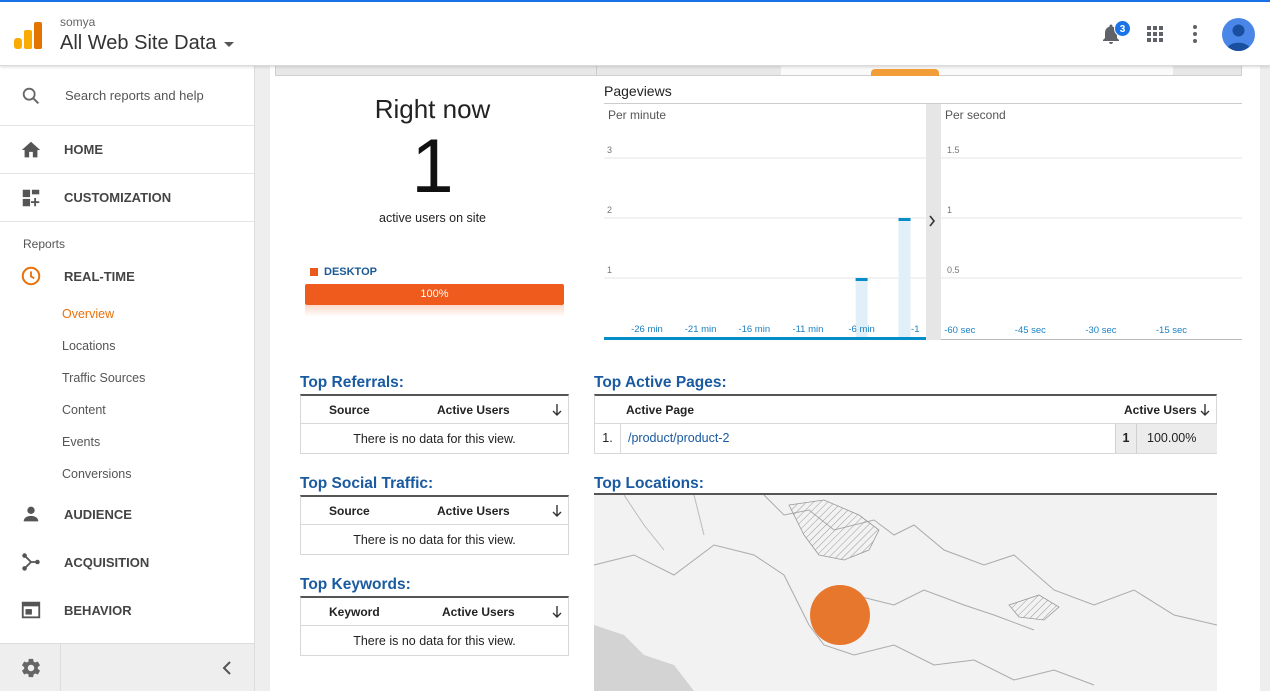  What do you see at coordinates (1122, 28) in the screenshot?
I see `notification-badge: 3` at bounding box center [1122, 28].